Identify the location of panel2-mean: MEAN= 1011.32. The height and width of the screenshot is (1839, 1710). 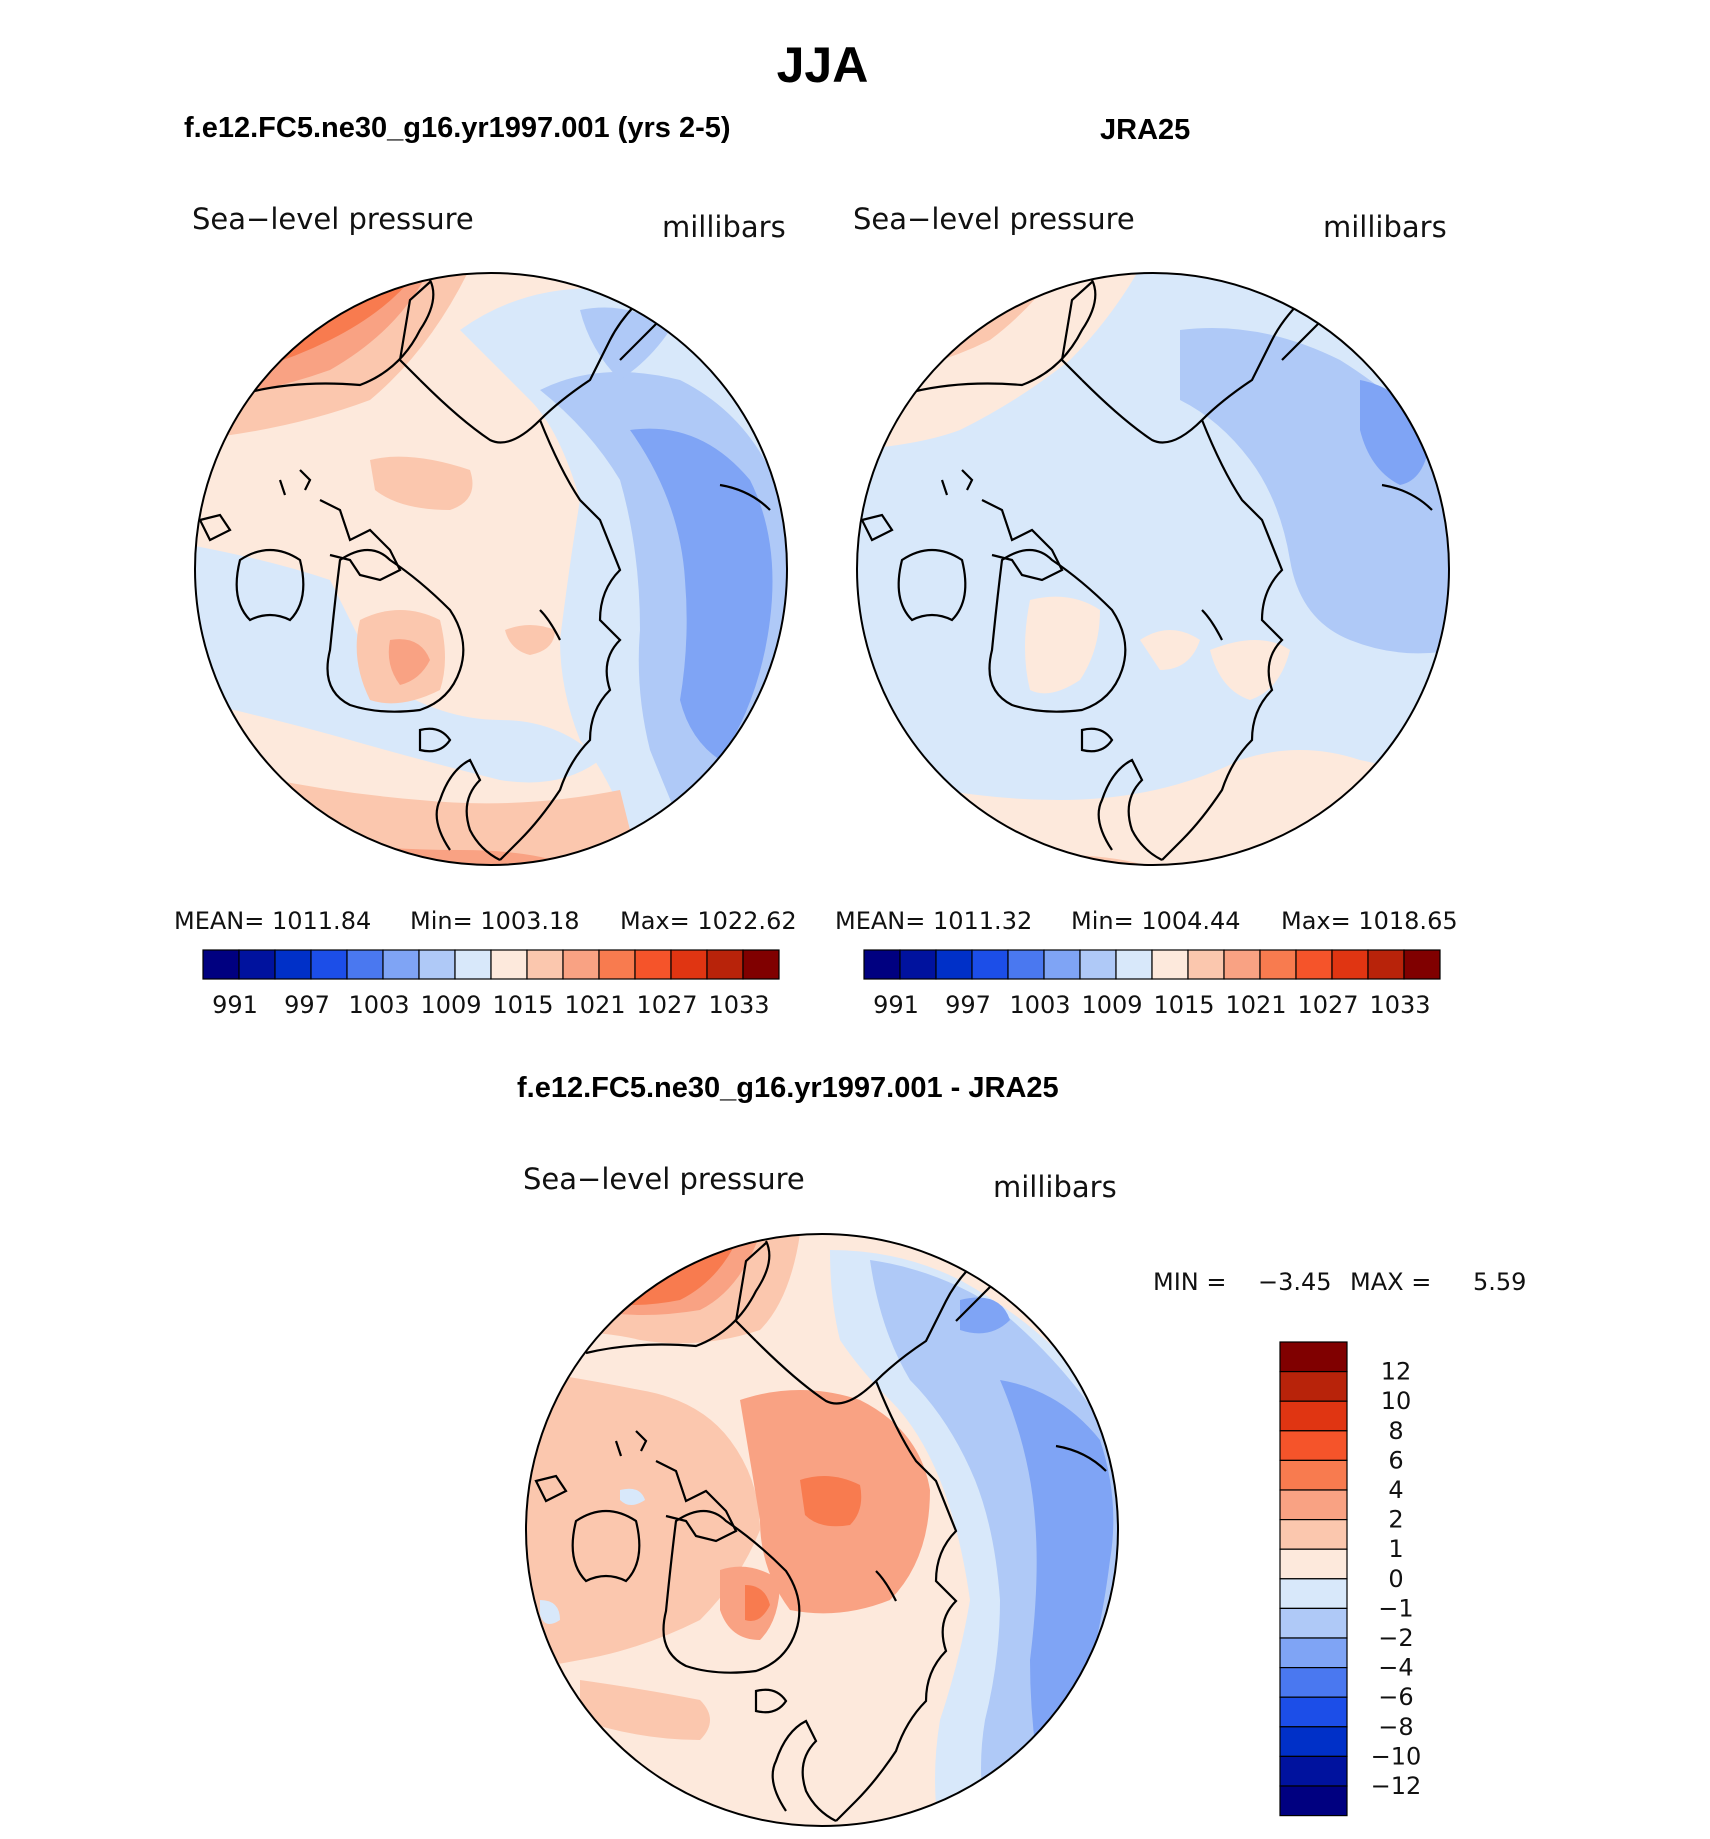
(934, 921).